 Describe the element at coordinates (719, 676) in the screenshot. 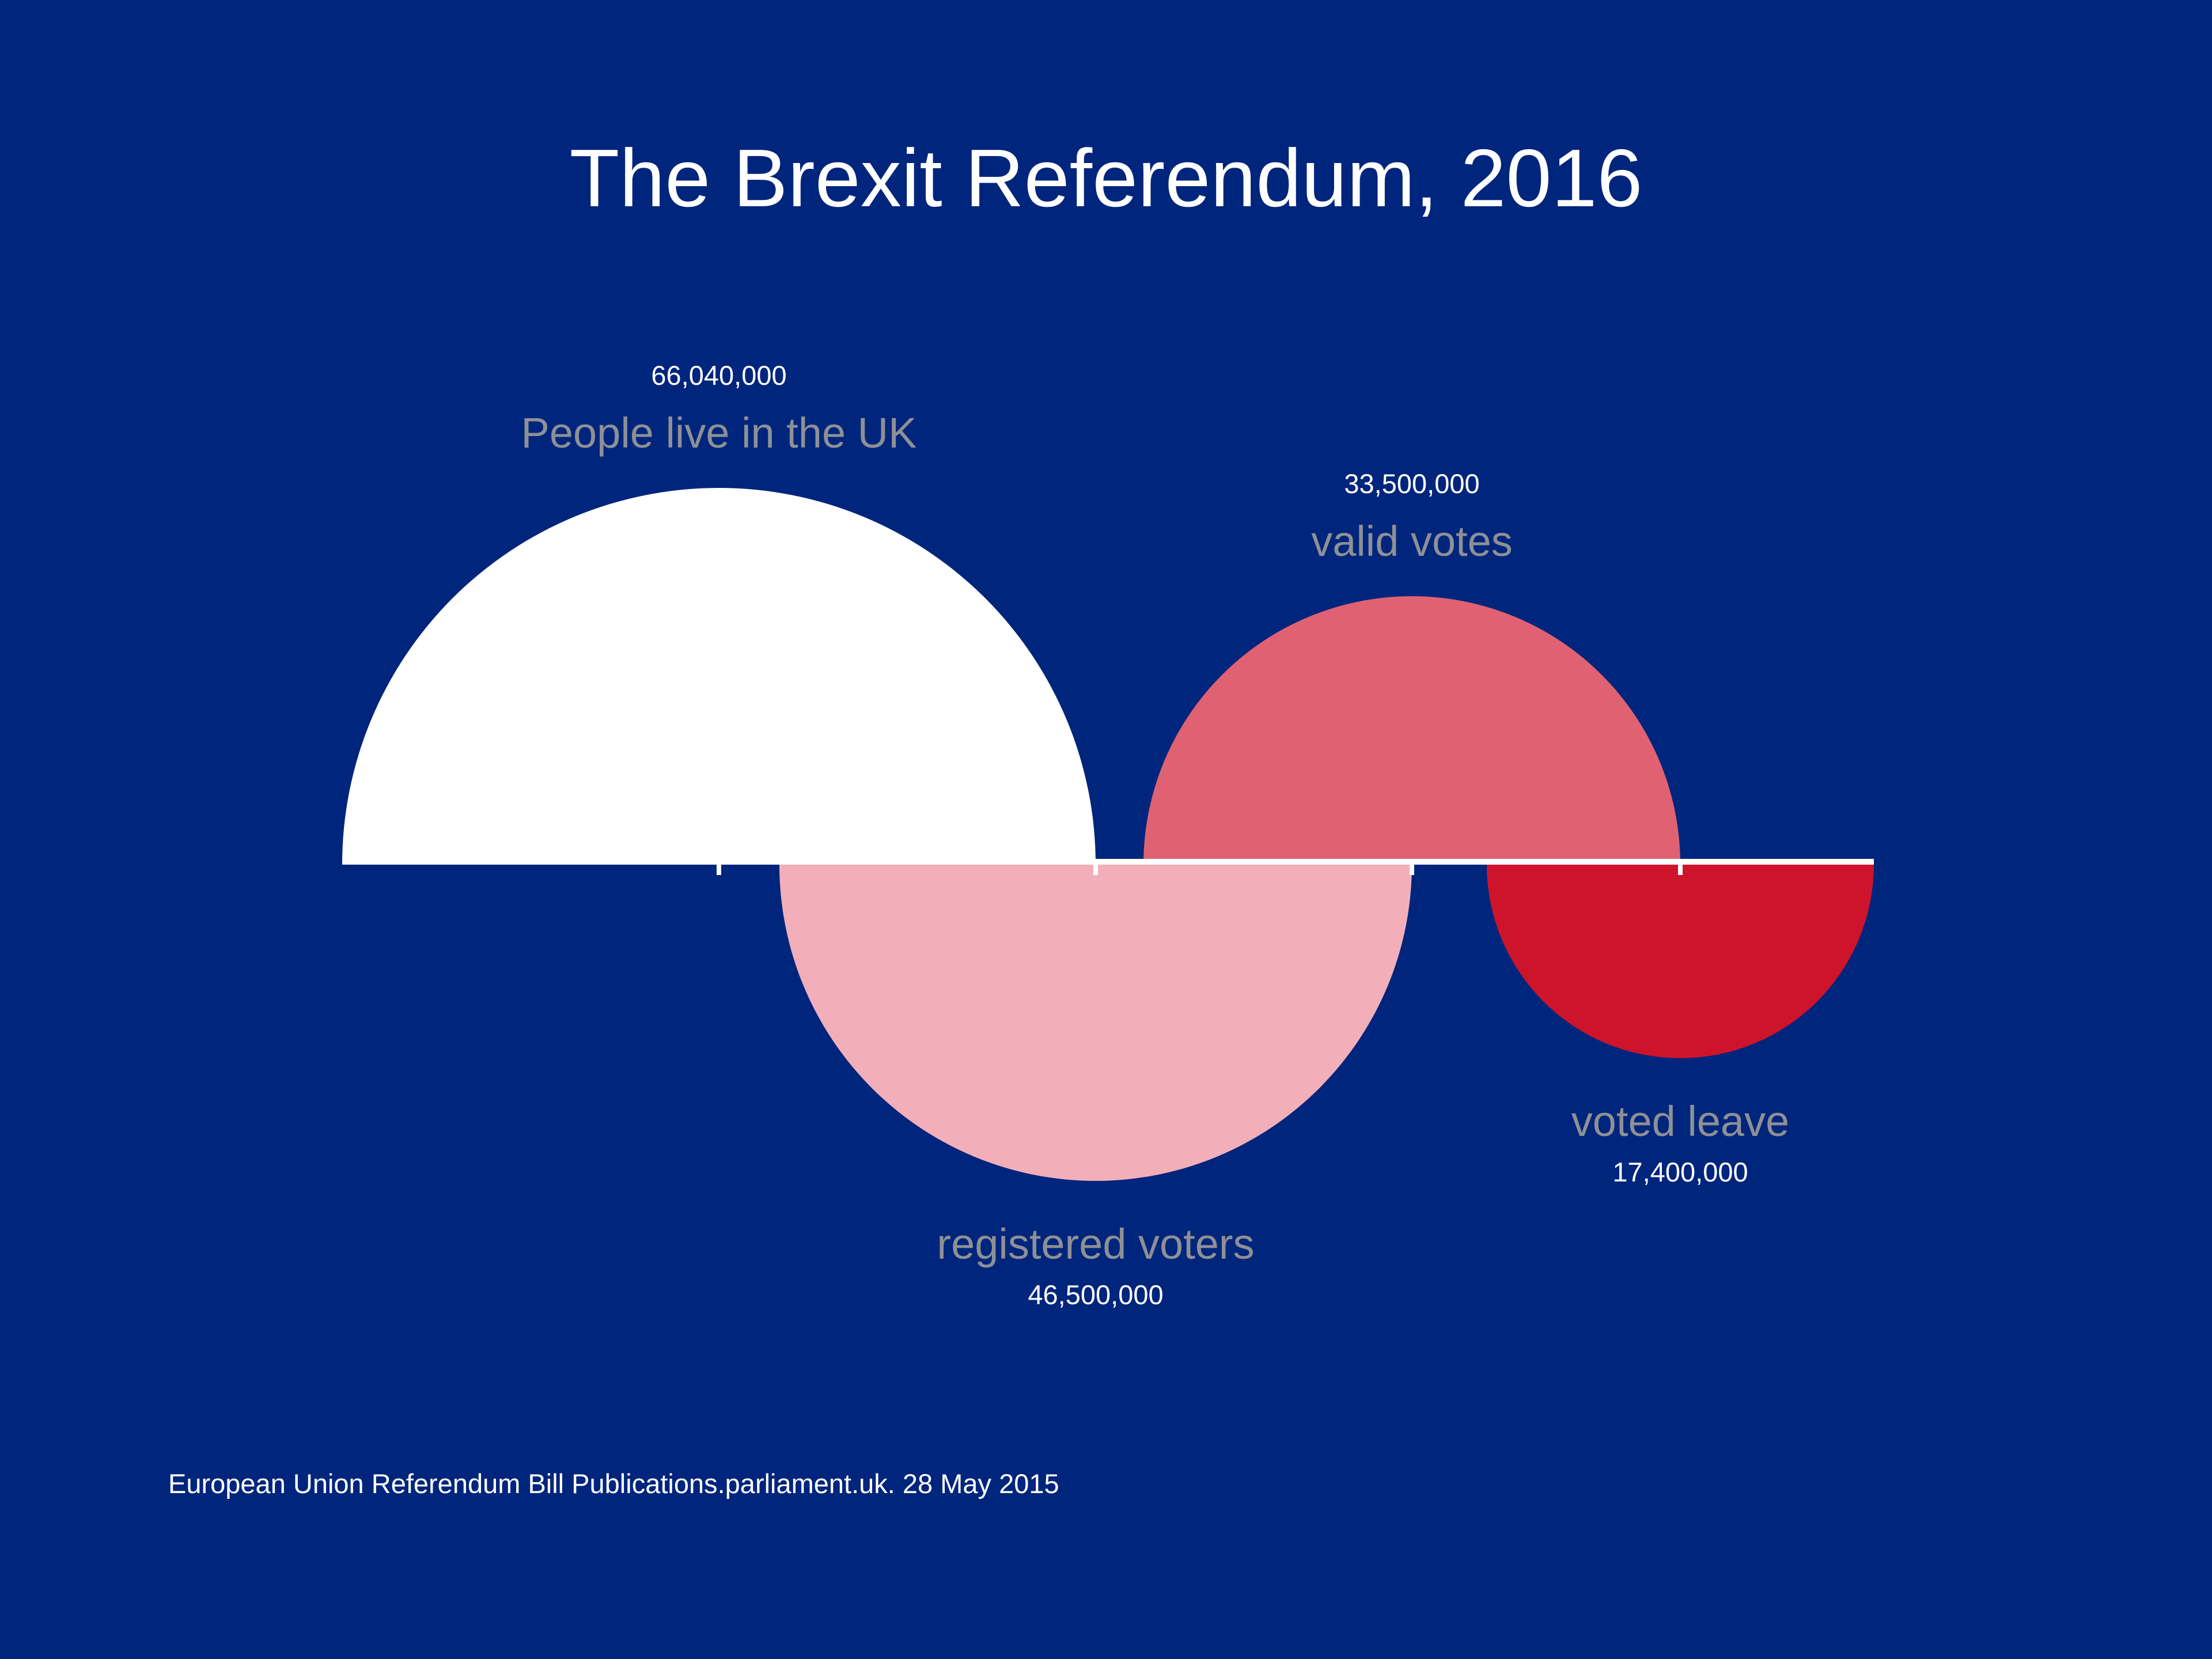

I see `semicircle-people-live-in-uk` at that location.